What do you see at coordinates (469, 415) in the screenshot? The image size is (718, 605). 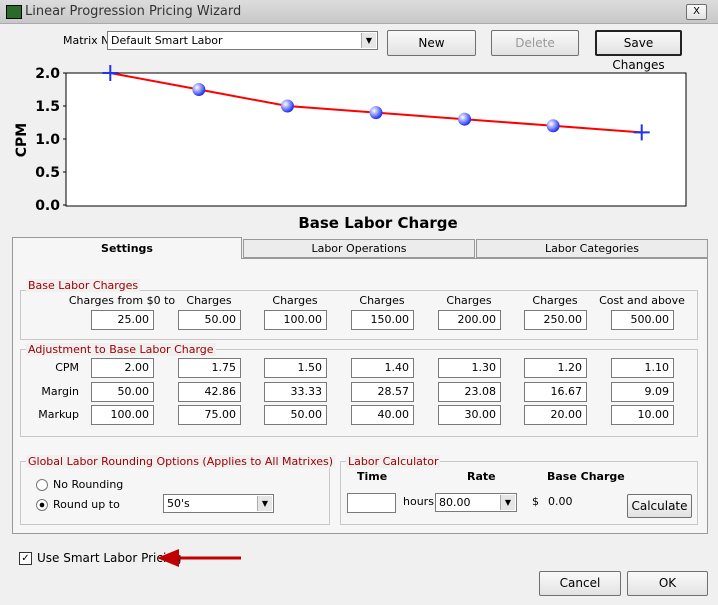 I see `adjustment-input: 30.00` at bounding box center [469, 415].